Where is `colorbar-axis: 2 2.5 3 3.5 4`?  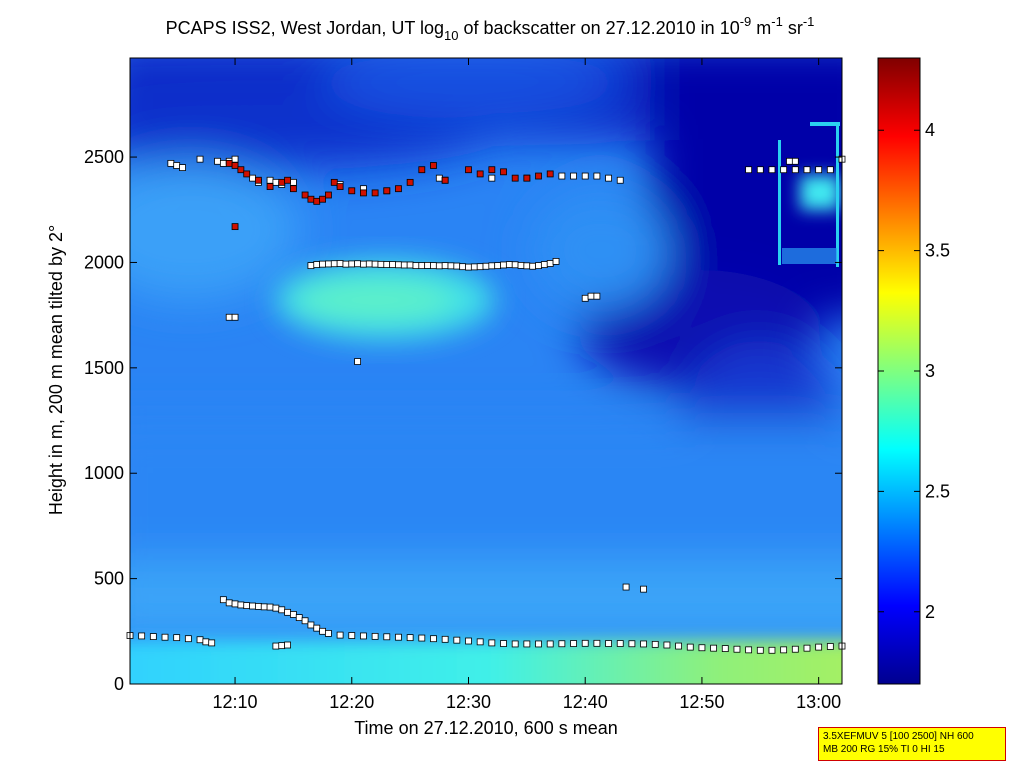
colorbar-axis: 2 2.5 3 3.5 4 is located at coordinates (914, 371).